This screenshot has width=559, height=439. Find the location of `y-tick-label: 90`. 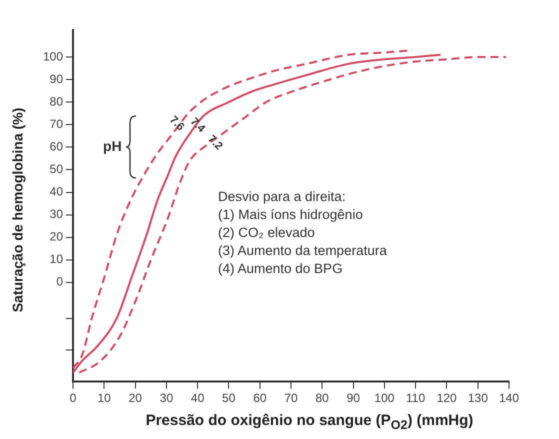

y-tick-label: 90 is located at coordinates (57, 79).